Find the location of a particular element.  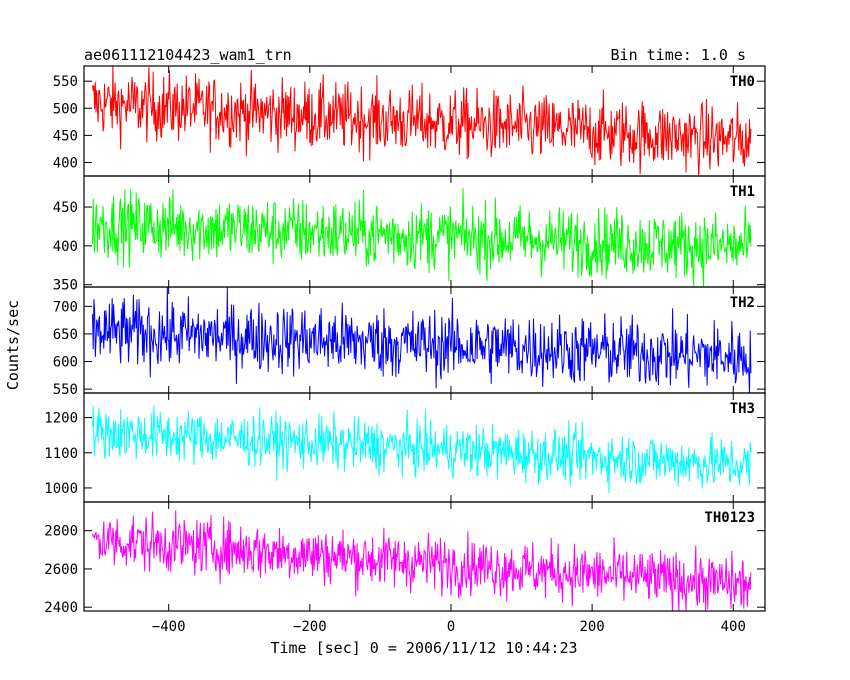

y-tick-label: 650 is located at coordinates (65, 335).